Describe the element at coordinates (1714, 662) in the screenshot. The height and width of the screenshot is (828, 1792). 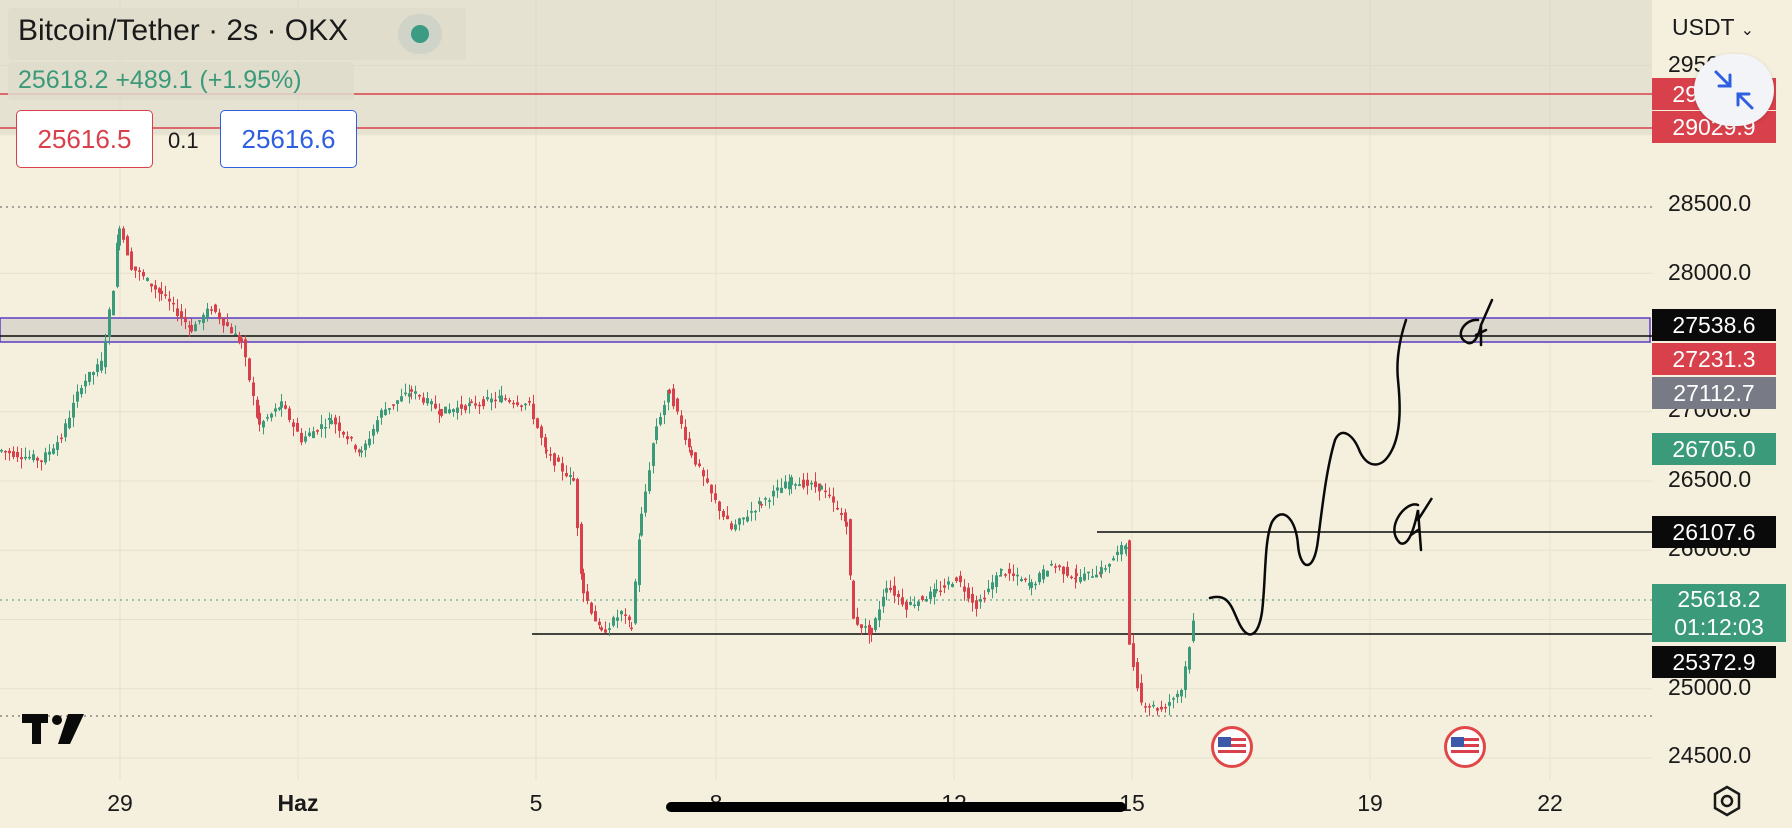
I see `price-label-support: 25372.9` at that location.